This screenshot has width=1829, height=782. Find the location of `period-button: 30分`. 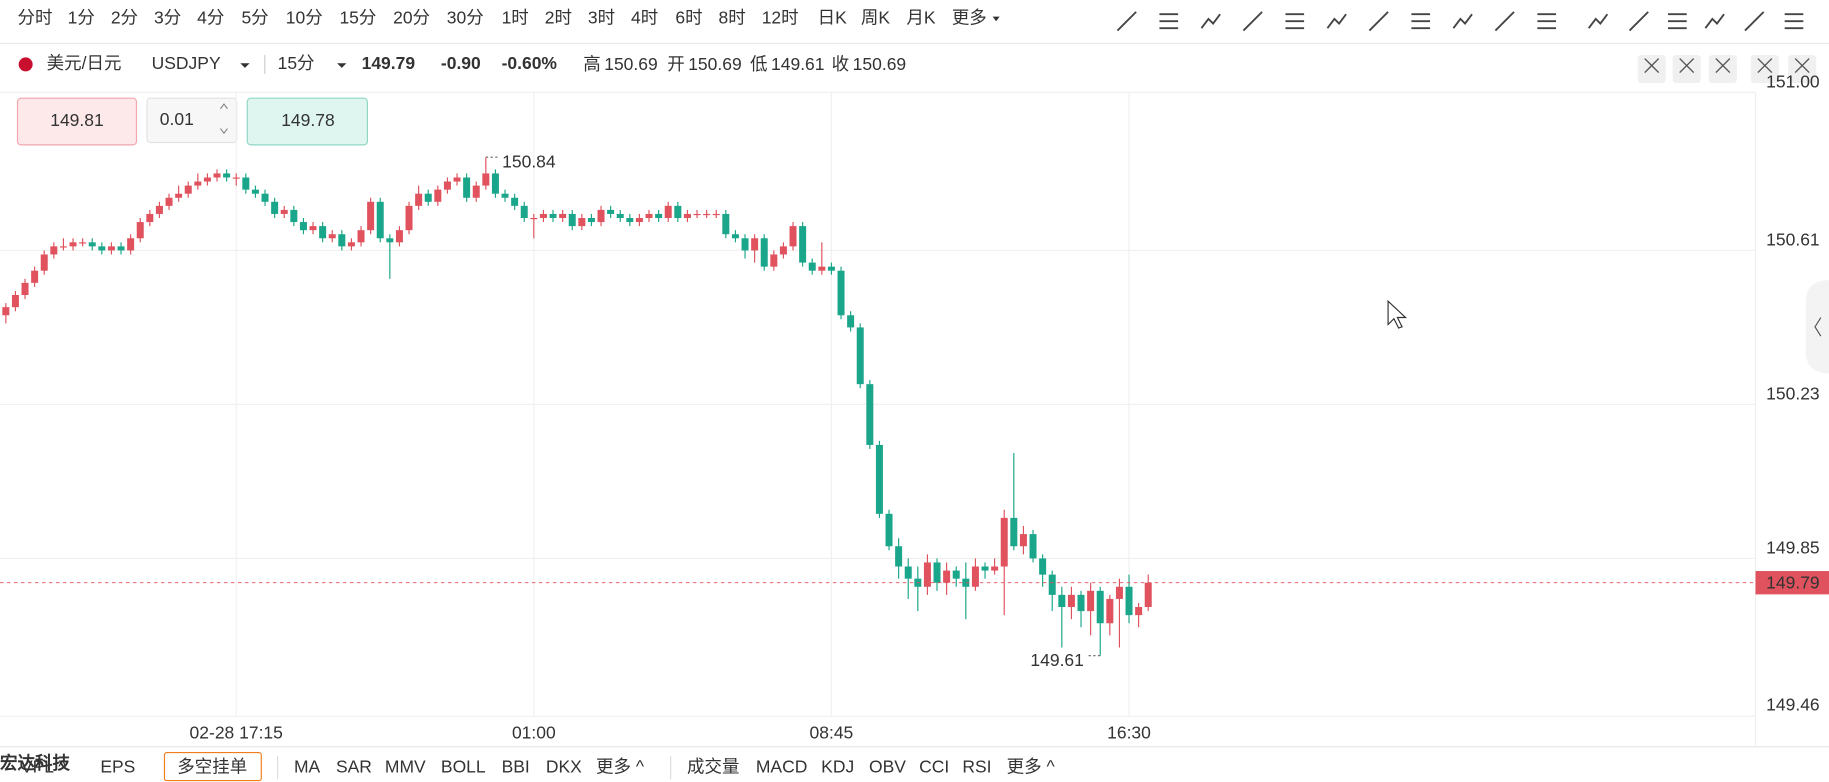

period-button: 30分 is located at coordinates (465, 18).